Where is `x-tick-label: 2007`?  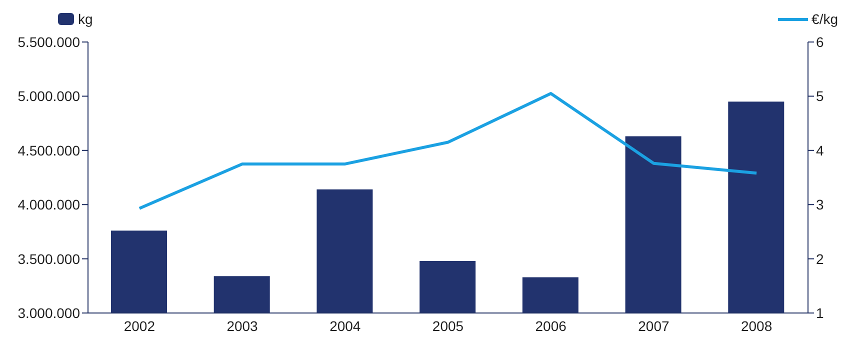
x-tick-label: 2007 is located at coordinates (654, 326).